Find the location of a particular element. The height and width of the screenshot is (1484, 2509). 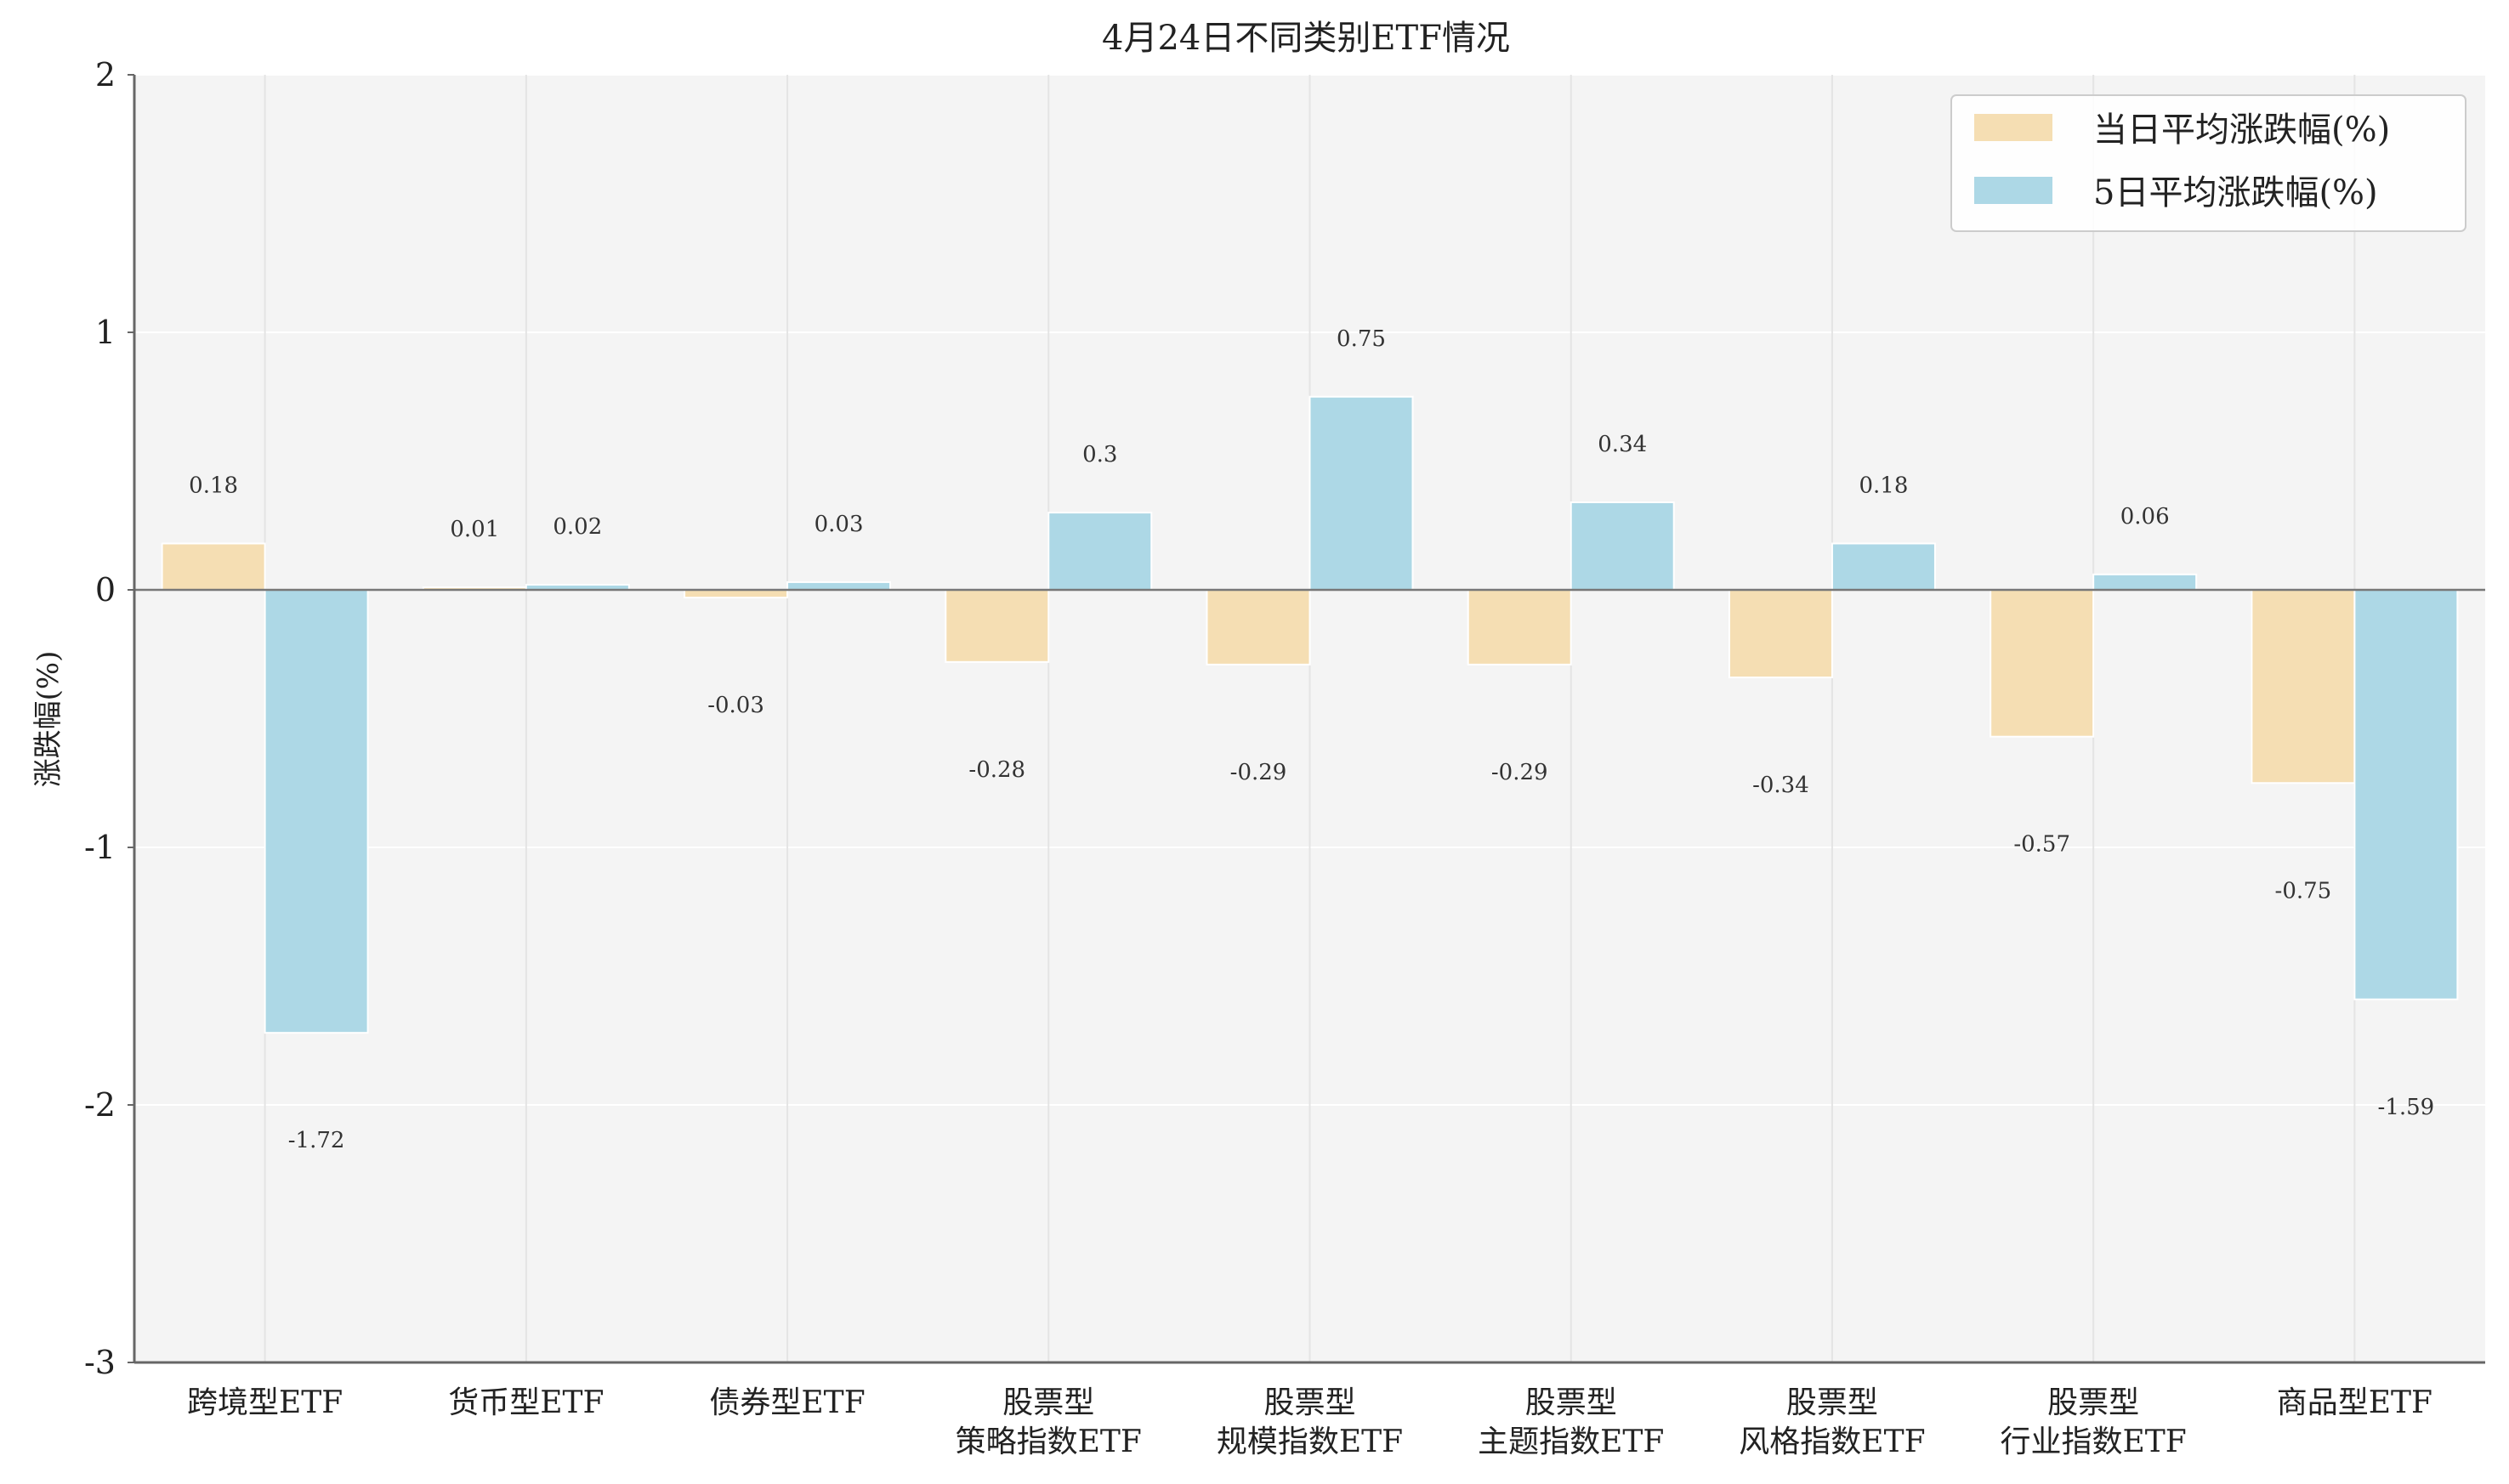

data-label-5day: 0.18 is located at coordinates (1883, 485).